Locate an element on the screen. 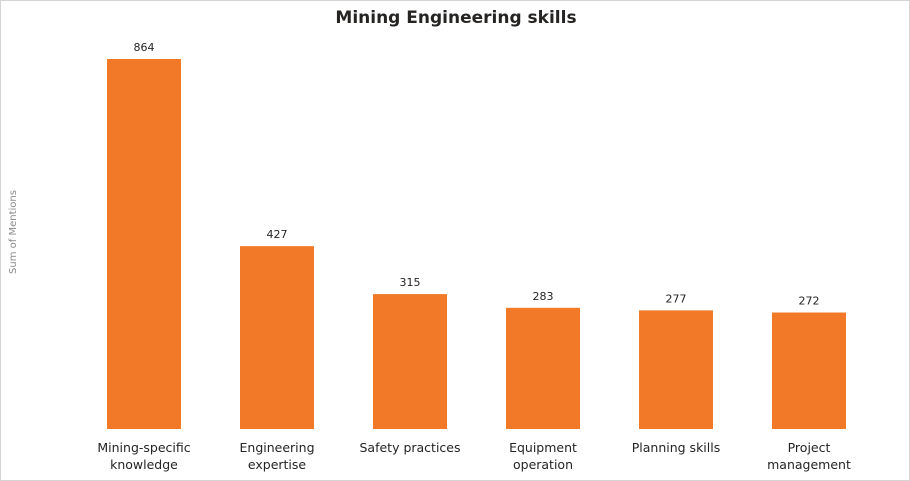 Image resolution: width=910 pixels, height=481 pixels. bar-value-label: 315 is located at coordinates (410, 282).